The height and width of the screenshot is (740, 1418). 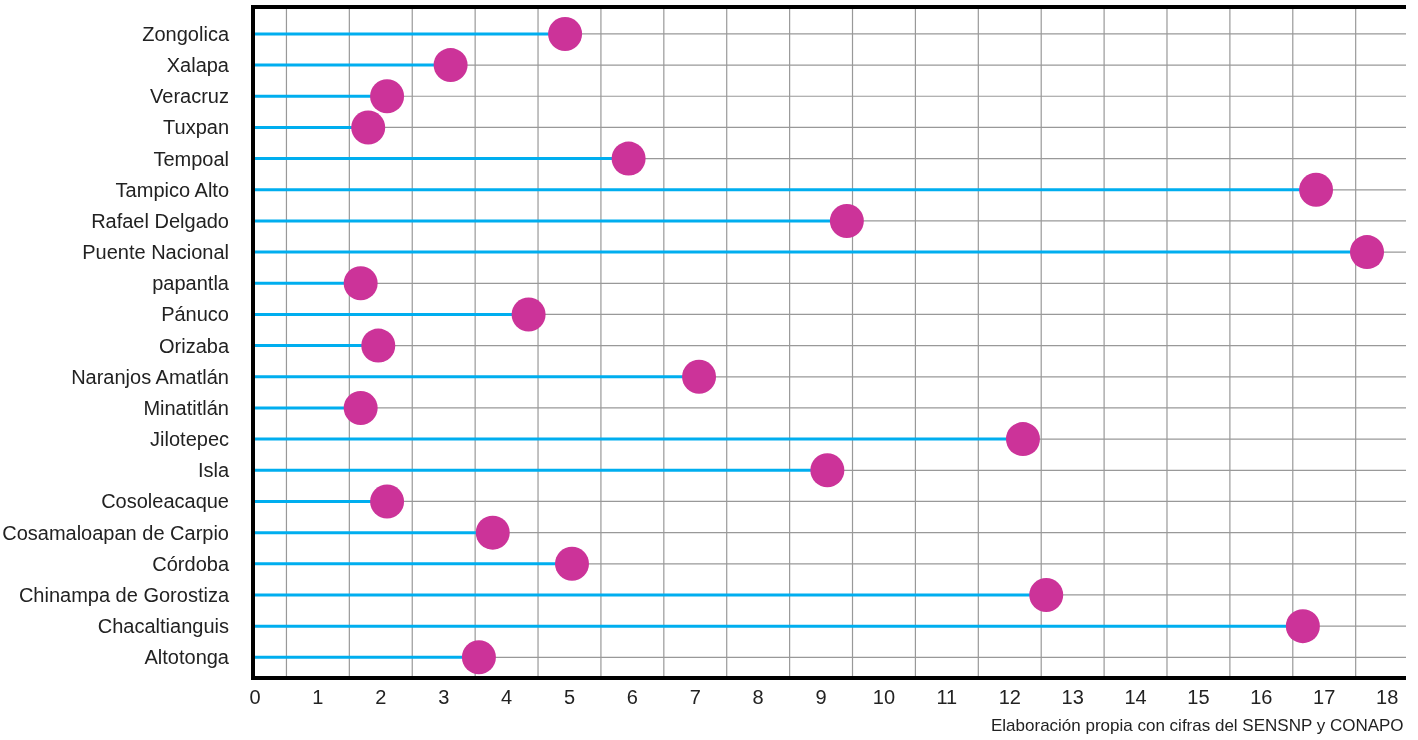 What do you see at coordinates (1072, 697) in the screenshot?
I see `x-tick-label: 13` at bounding box center [1072, 697].